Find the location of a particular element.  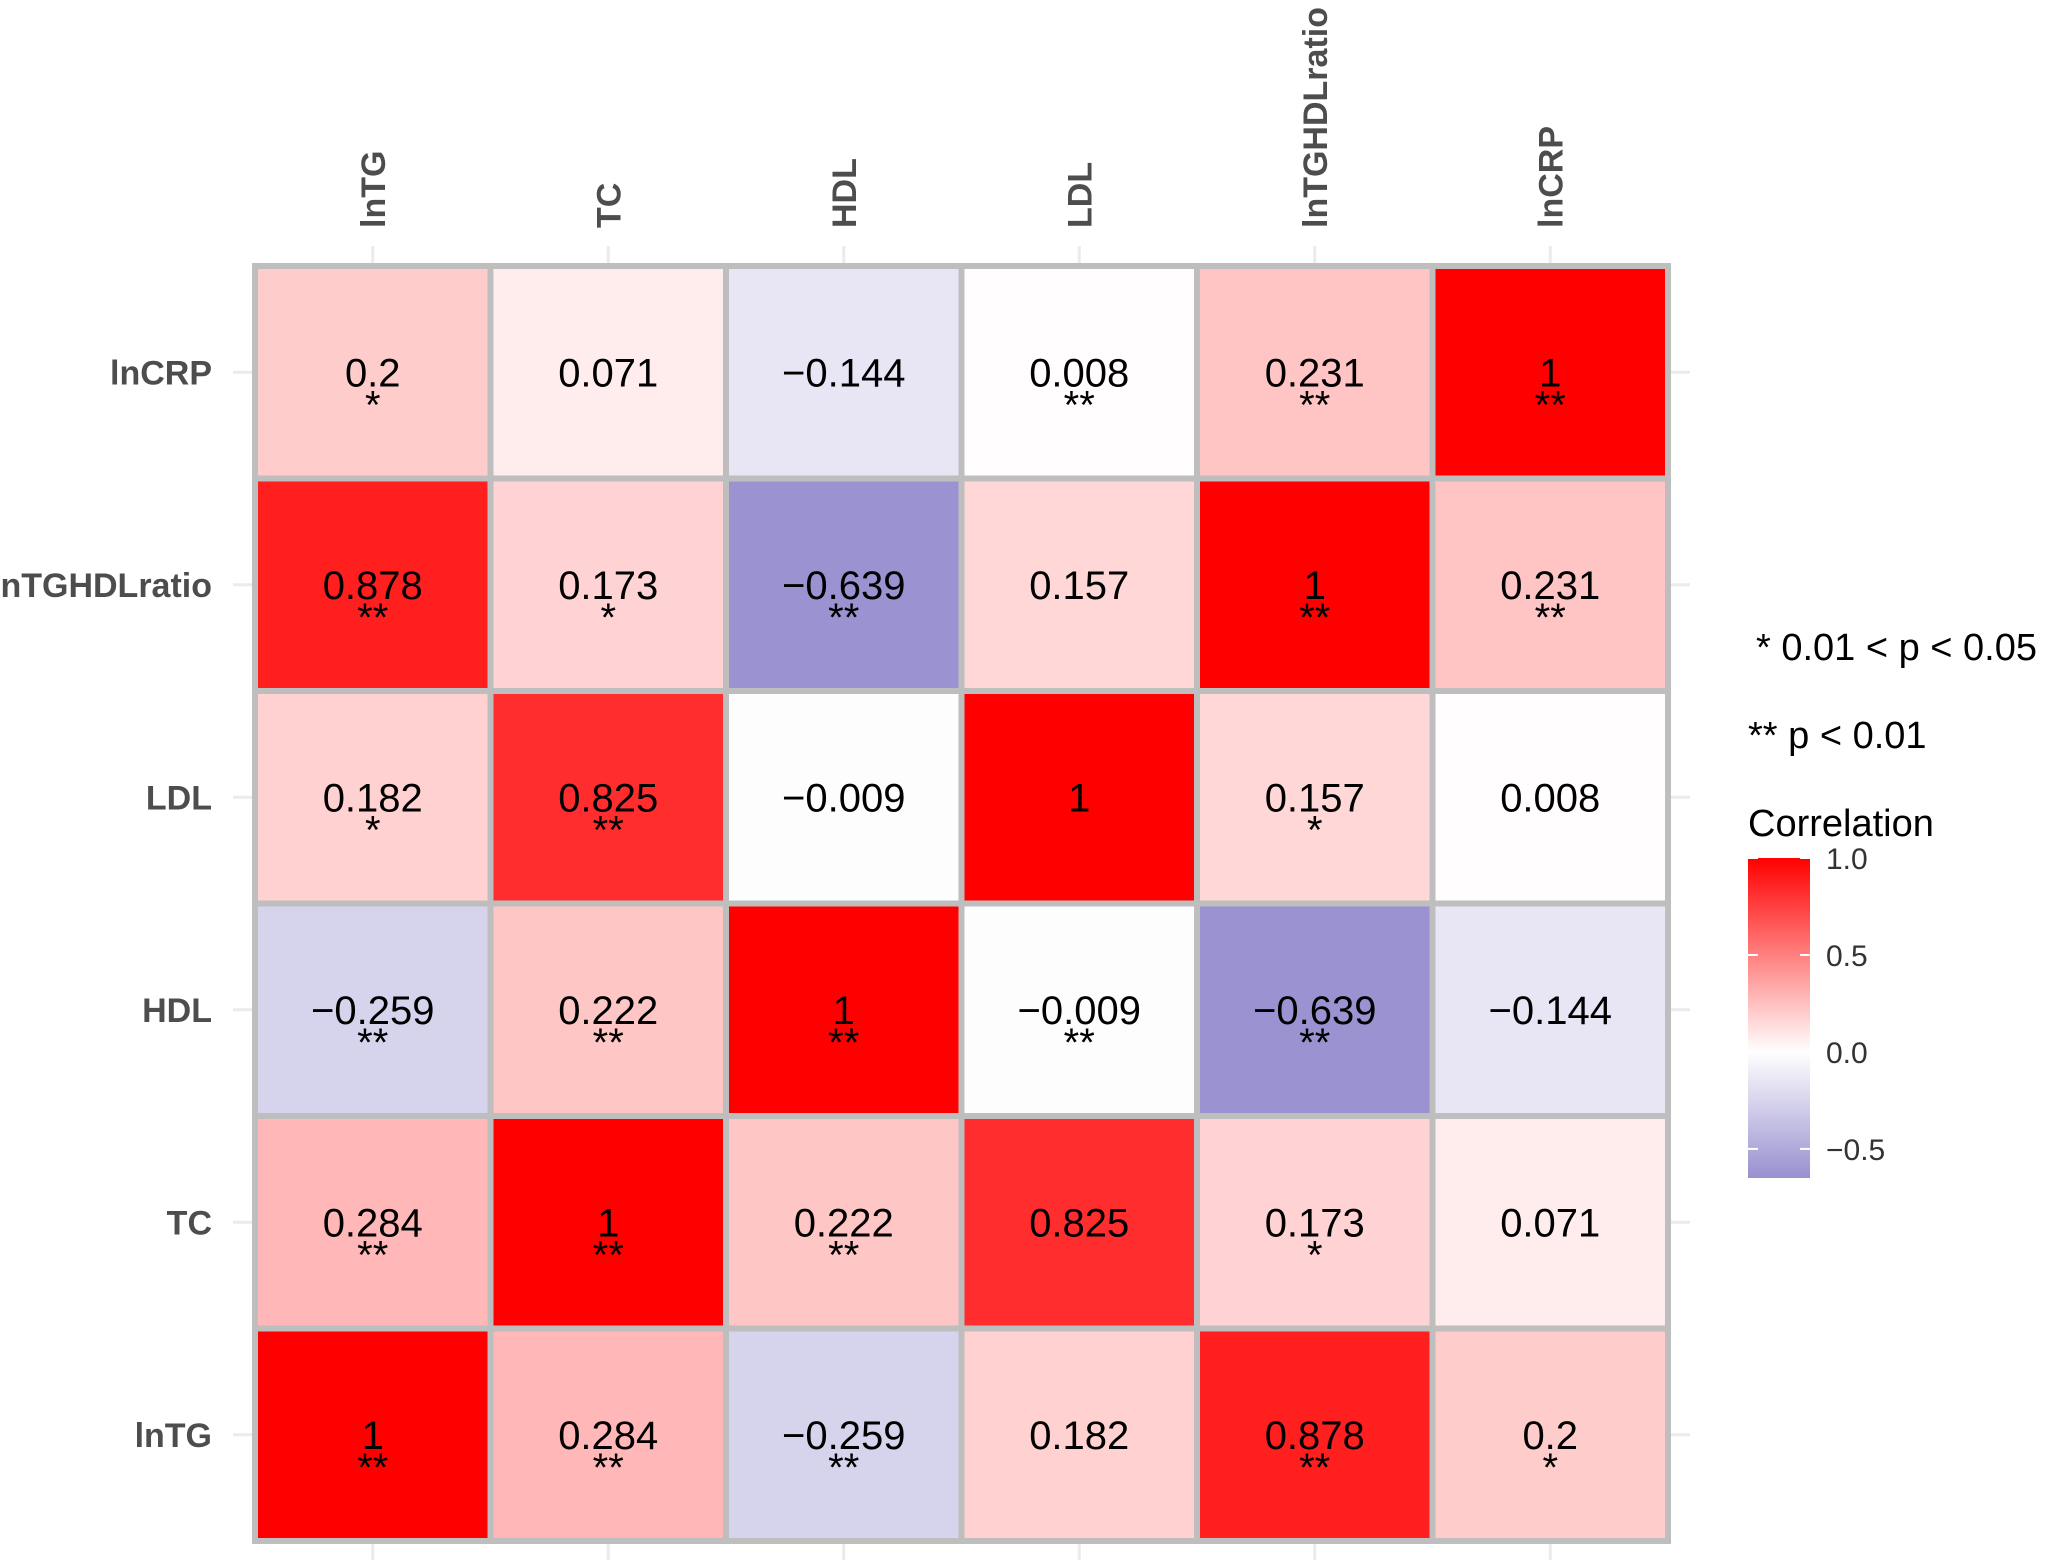

heatmap-cell-lnCRP-lnTG is located at coordinates (373, 372).